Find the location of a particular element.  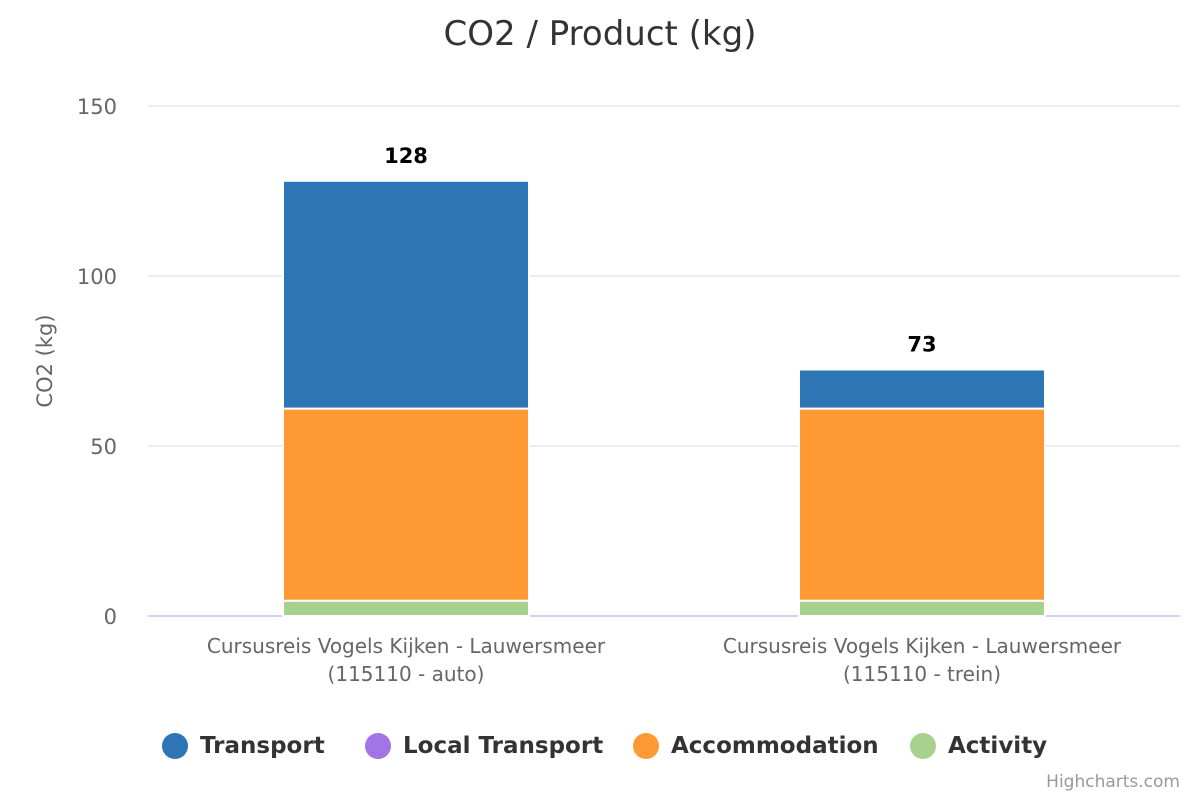

legend-item-transport: Transport is located at coordinates (243, 746).